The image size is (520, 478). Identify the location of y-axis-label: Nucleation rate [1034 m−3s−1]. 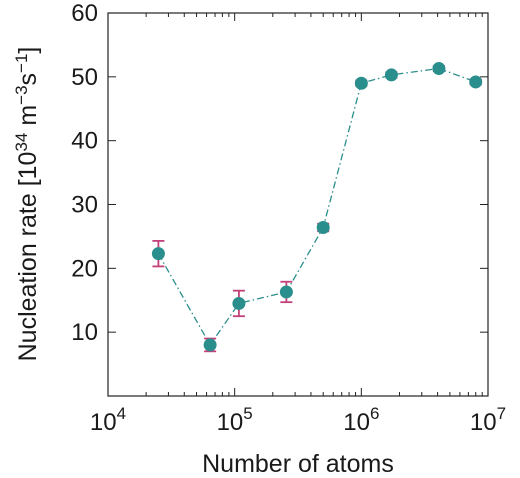
(27, 204).